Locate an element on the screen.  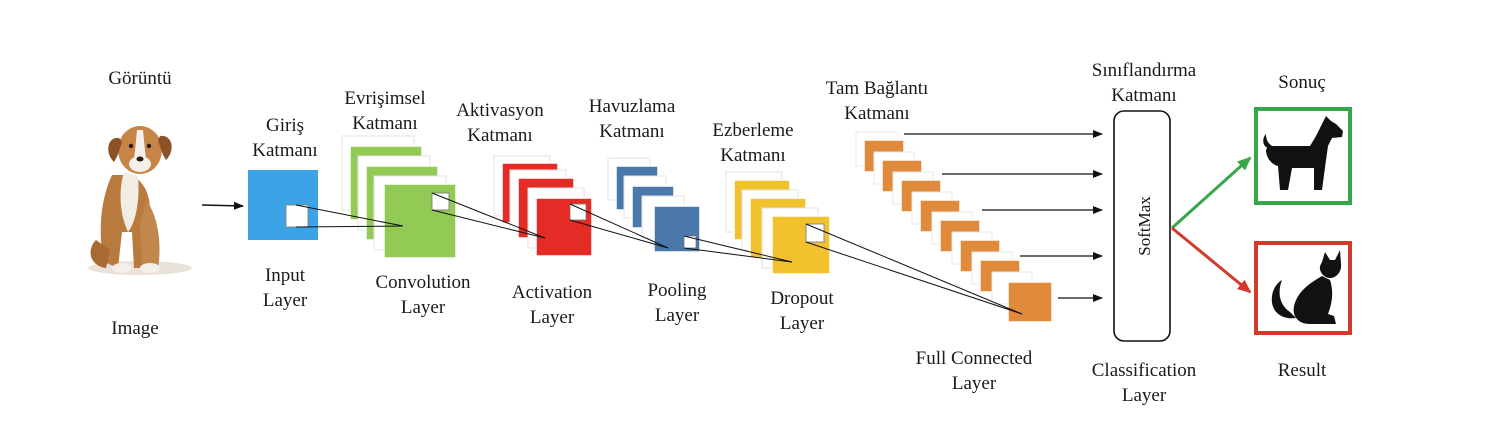
full-connected-layer-stack is located at coordinates (954, 227).